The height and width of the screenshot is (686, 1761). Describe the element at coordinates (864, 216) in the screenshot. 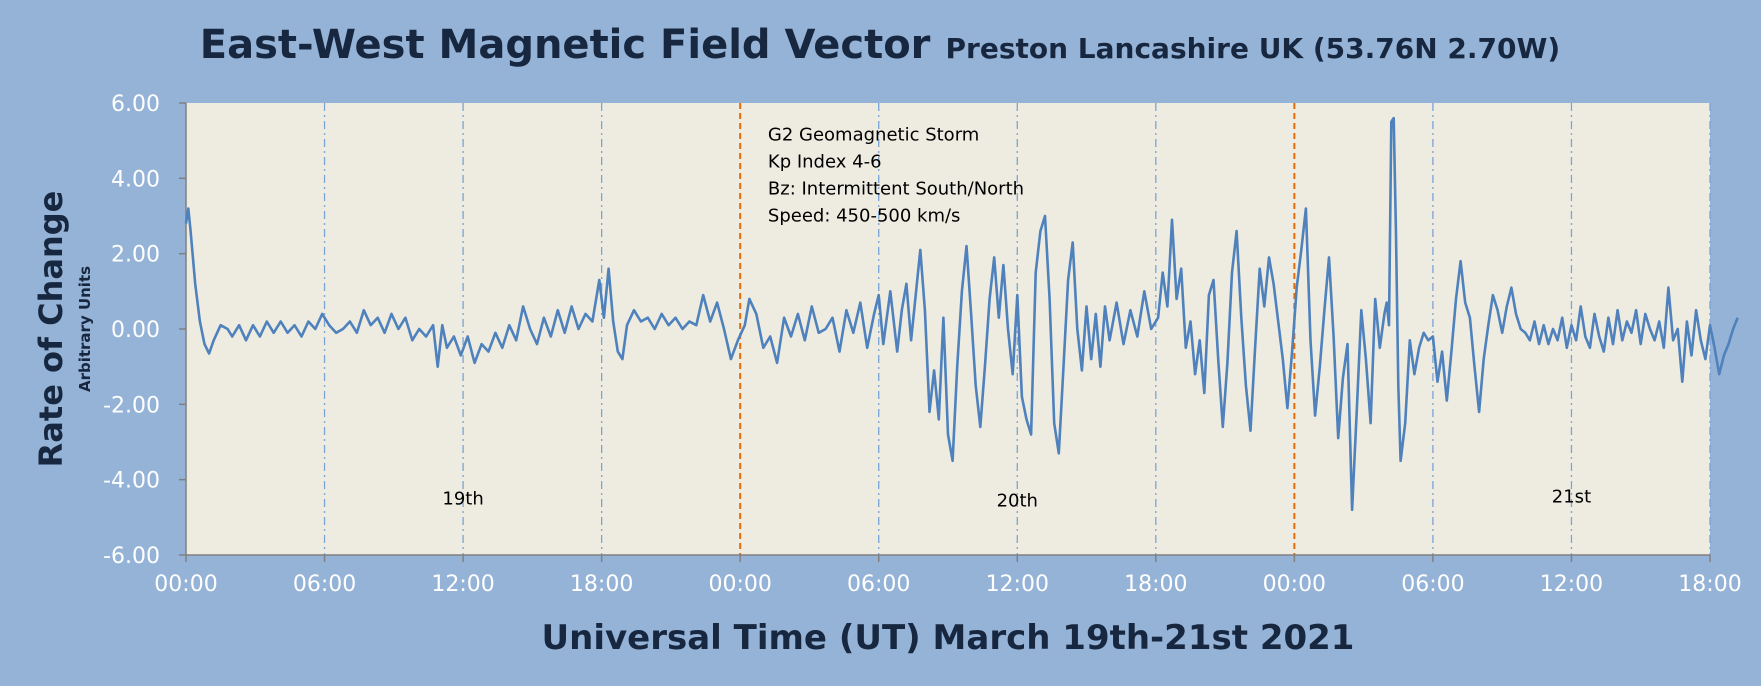

I see `annotation-line-4: Speed: 450-500 km/s` at that location.